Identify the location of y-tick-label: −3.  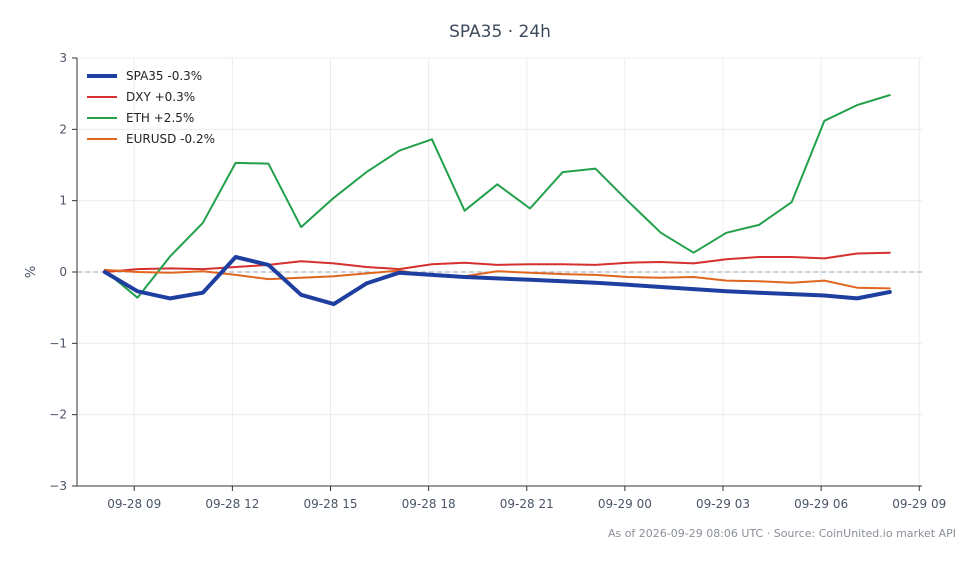
(58, 486).